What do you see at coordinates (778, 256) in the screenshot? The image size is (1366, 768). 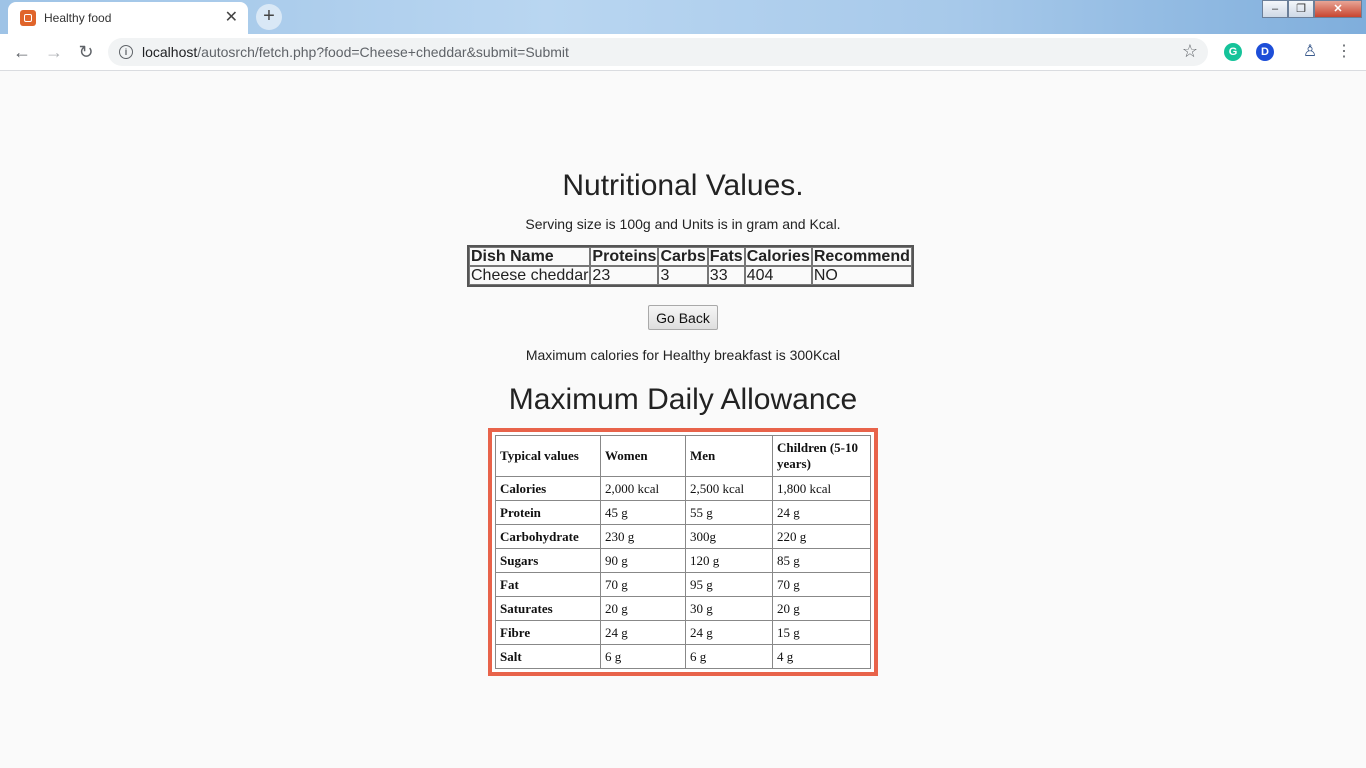 I see `header-calories: Calories` at bounding box center [778, 256].